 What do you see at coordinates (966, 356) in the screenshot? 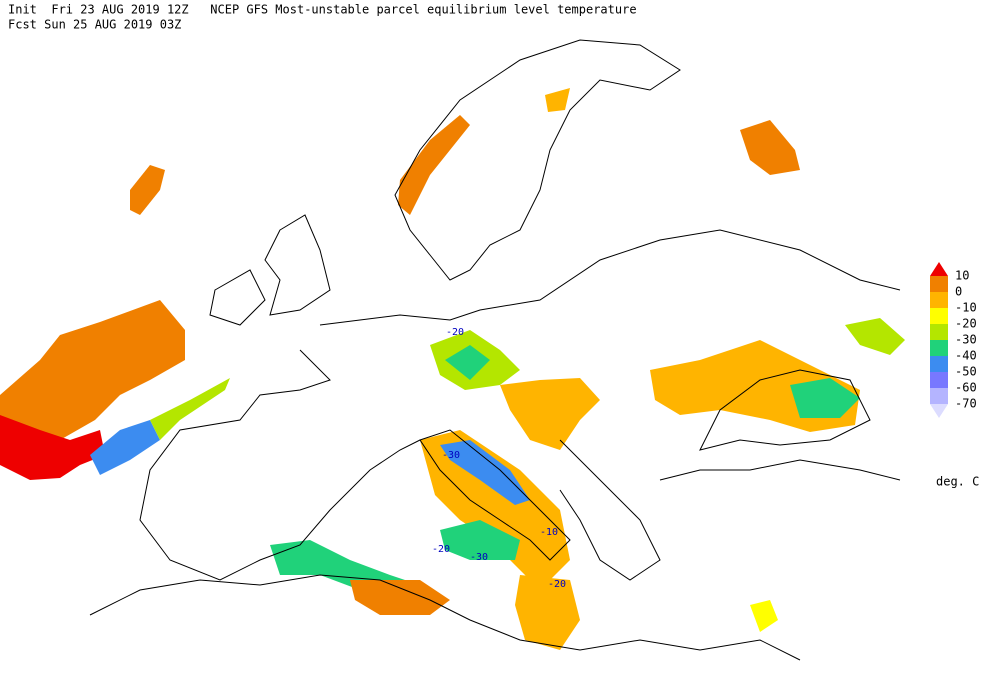
I see `colorbar-label: -40` at bounding box center [966, 356].